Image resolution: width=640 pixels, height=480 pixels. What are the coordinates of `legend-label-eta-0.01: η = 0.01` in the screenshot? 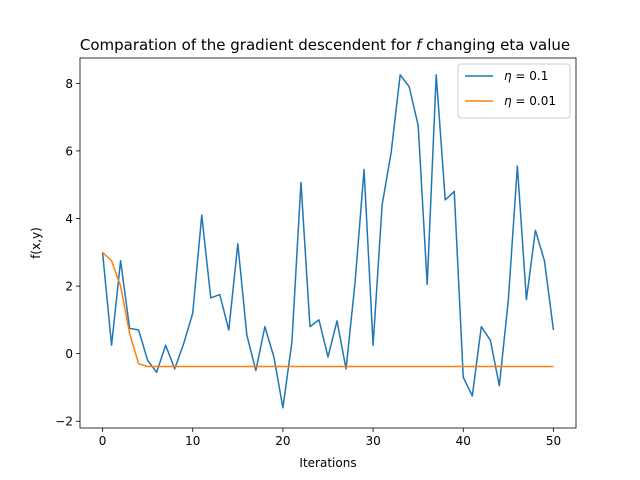 It's located at (530, 101).